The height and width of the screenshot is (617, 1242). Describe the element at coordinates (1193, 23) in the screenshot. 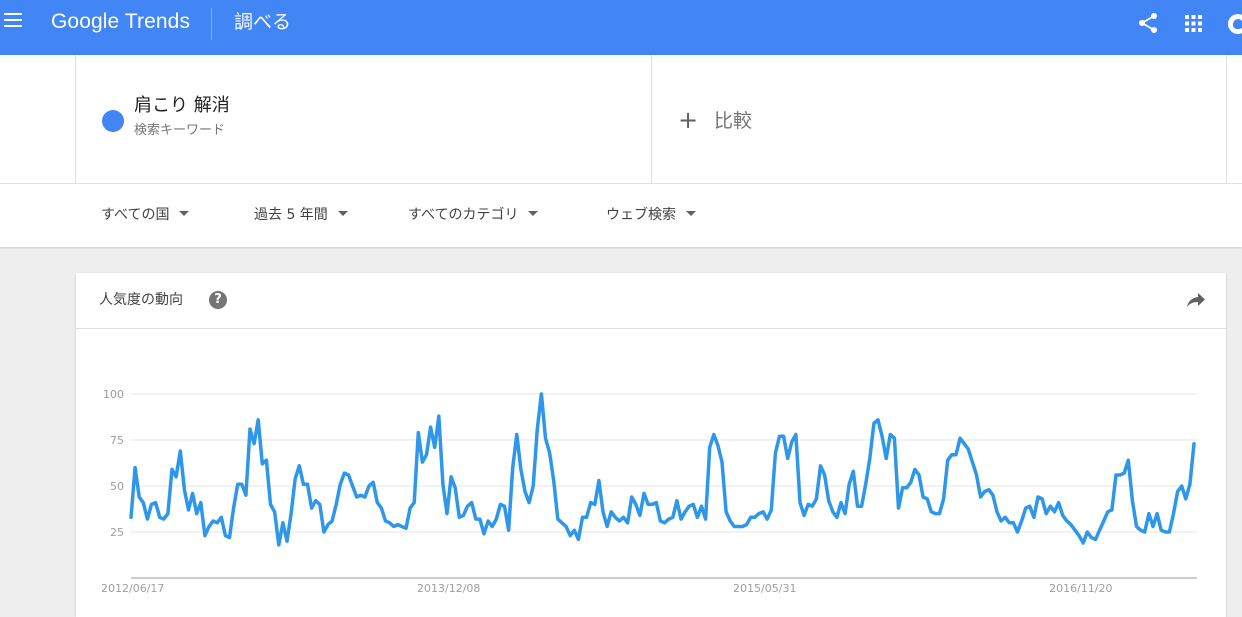

I see `apps-grid-icon` at that location.